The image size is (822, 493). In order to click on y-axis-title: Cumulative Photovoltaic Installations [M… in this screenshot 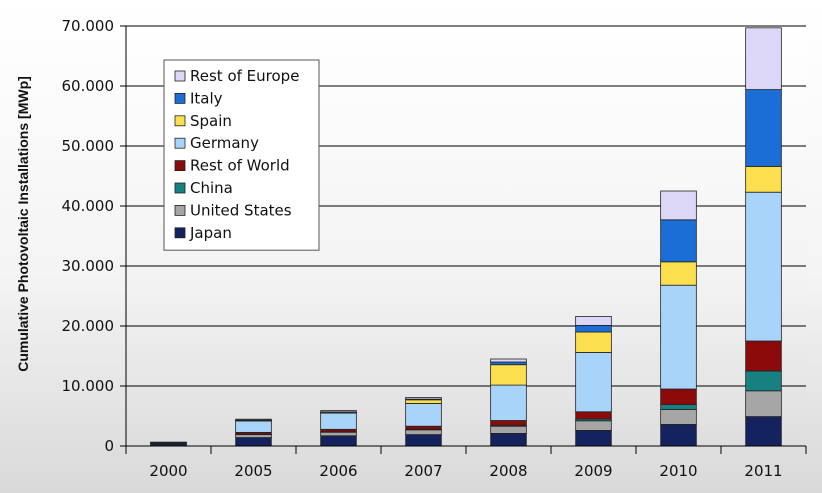, I will do `click(23, 224)`.